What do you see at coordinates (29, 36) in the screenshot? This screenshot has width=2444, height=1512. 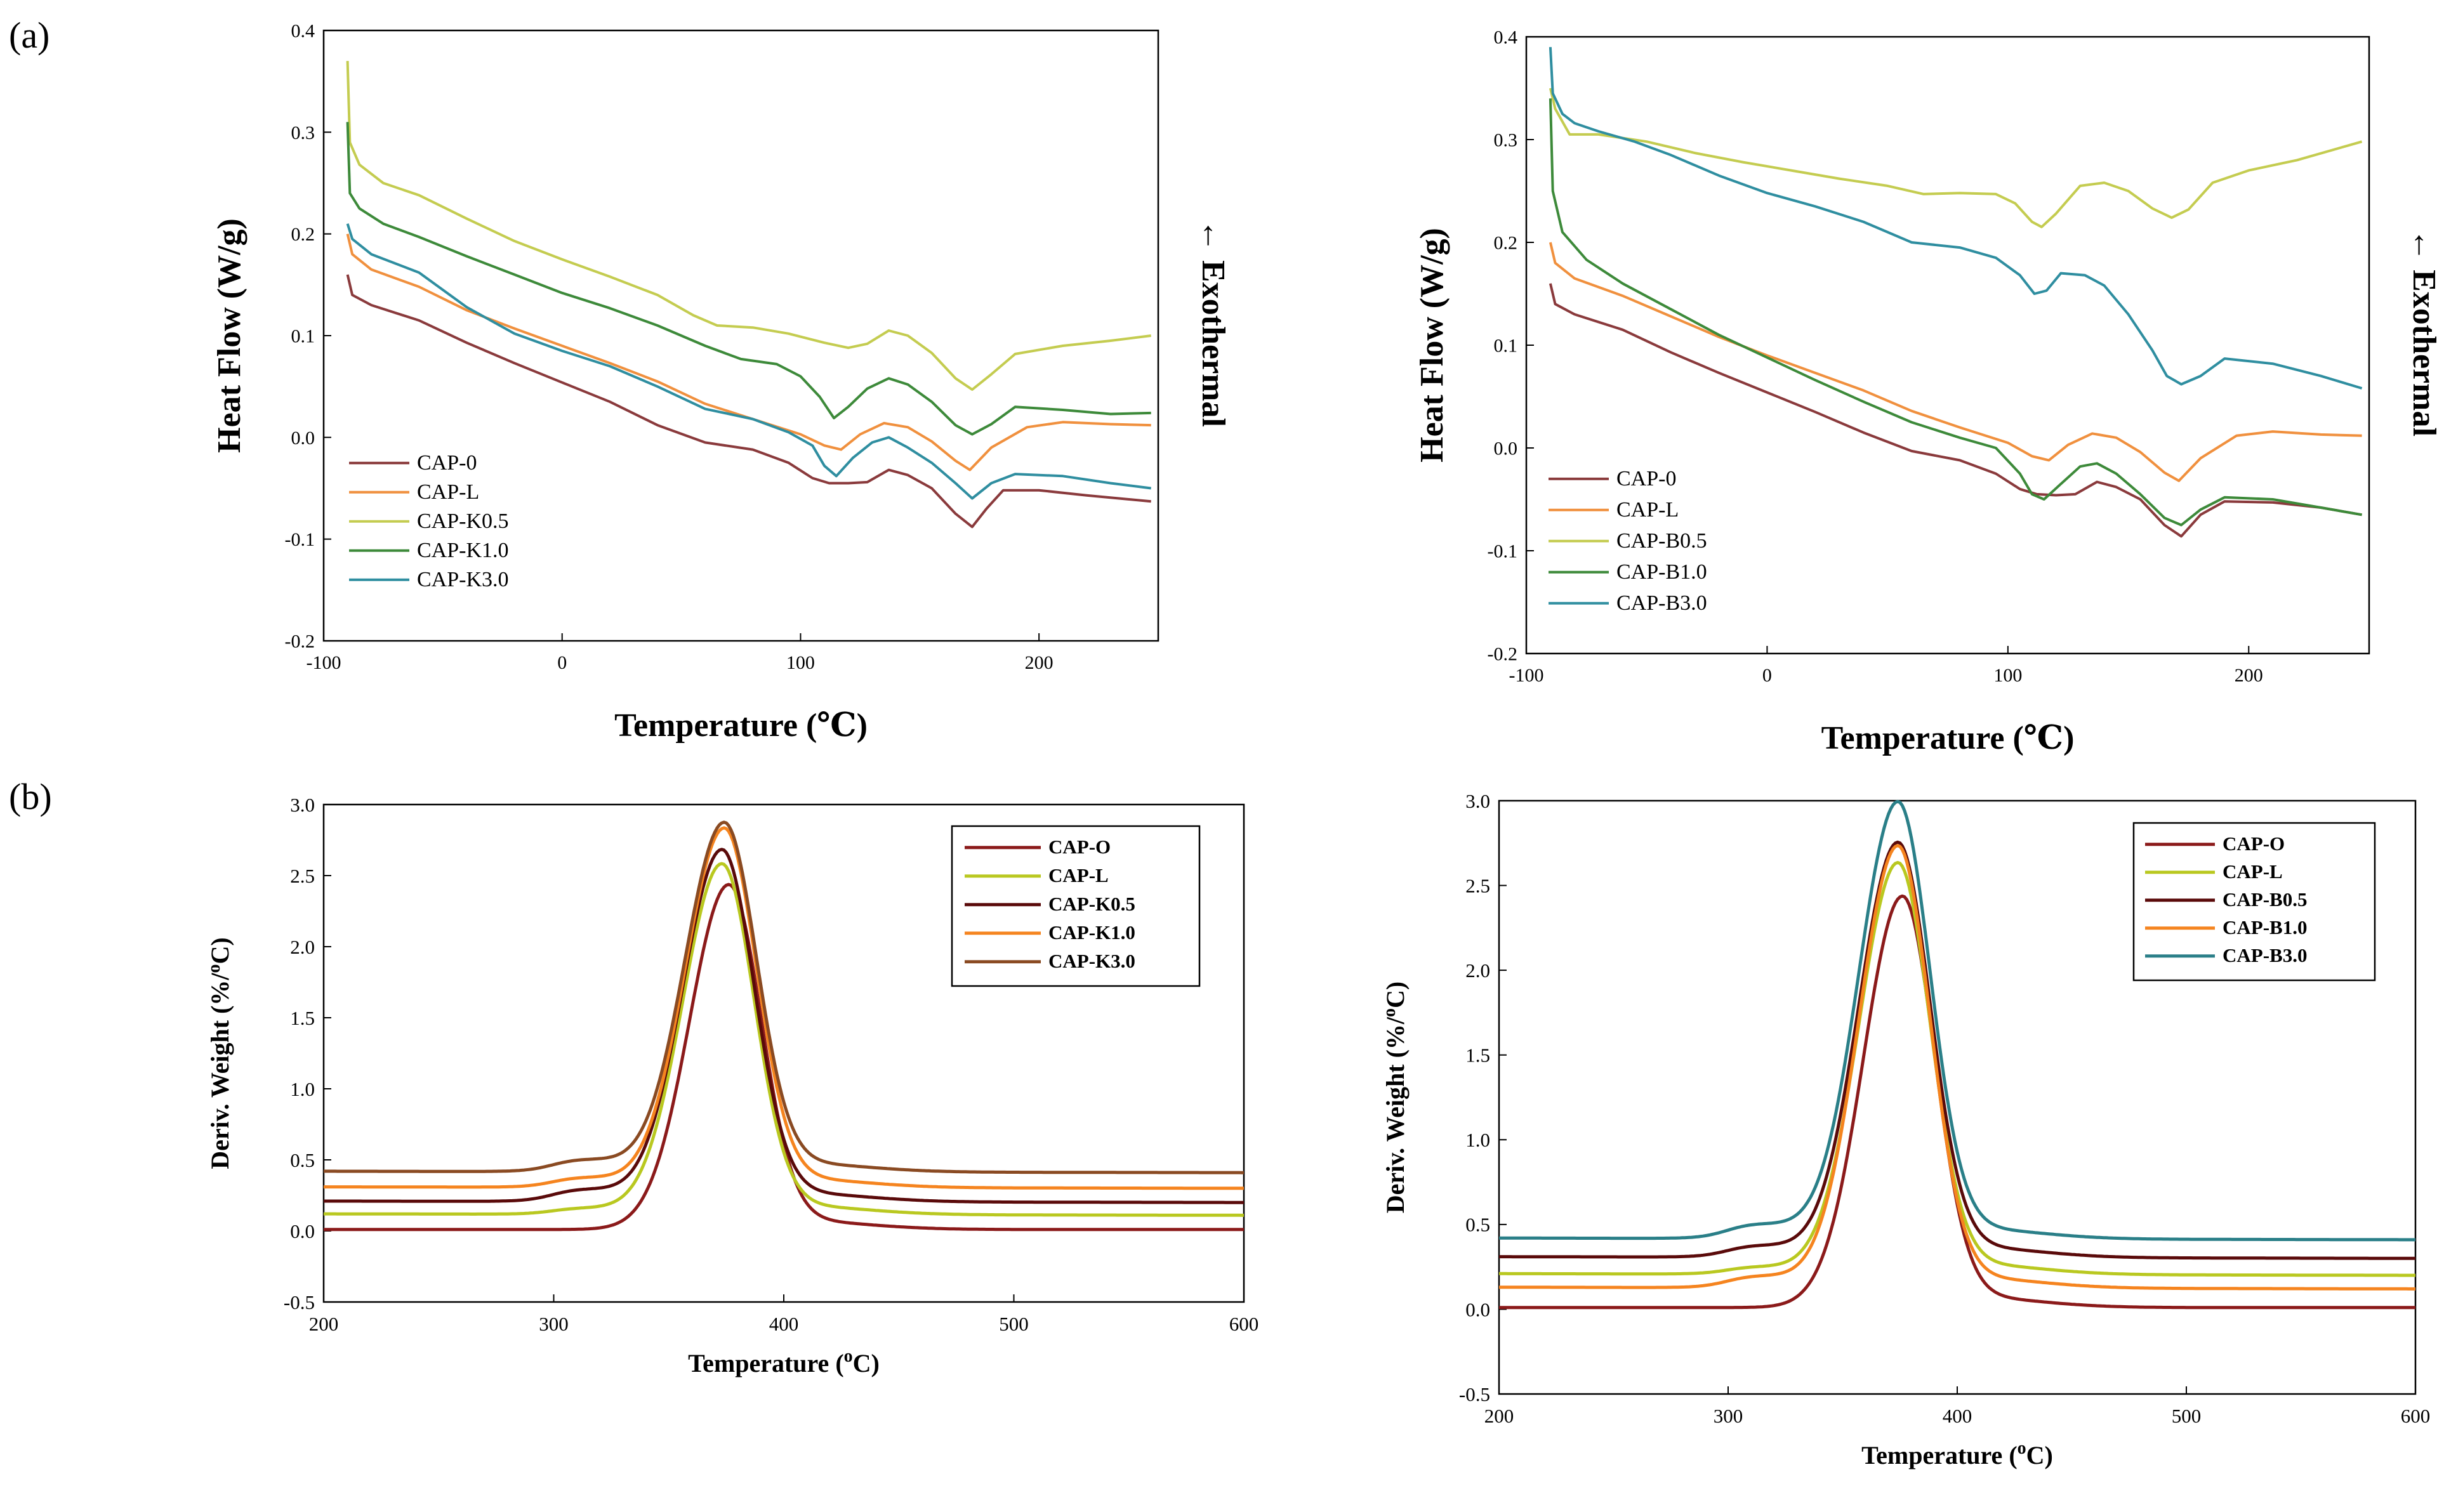 I see `panel-label-a: (a)` at bounding box center [29, 36].